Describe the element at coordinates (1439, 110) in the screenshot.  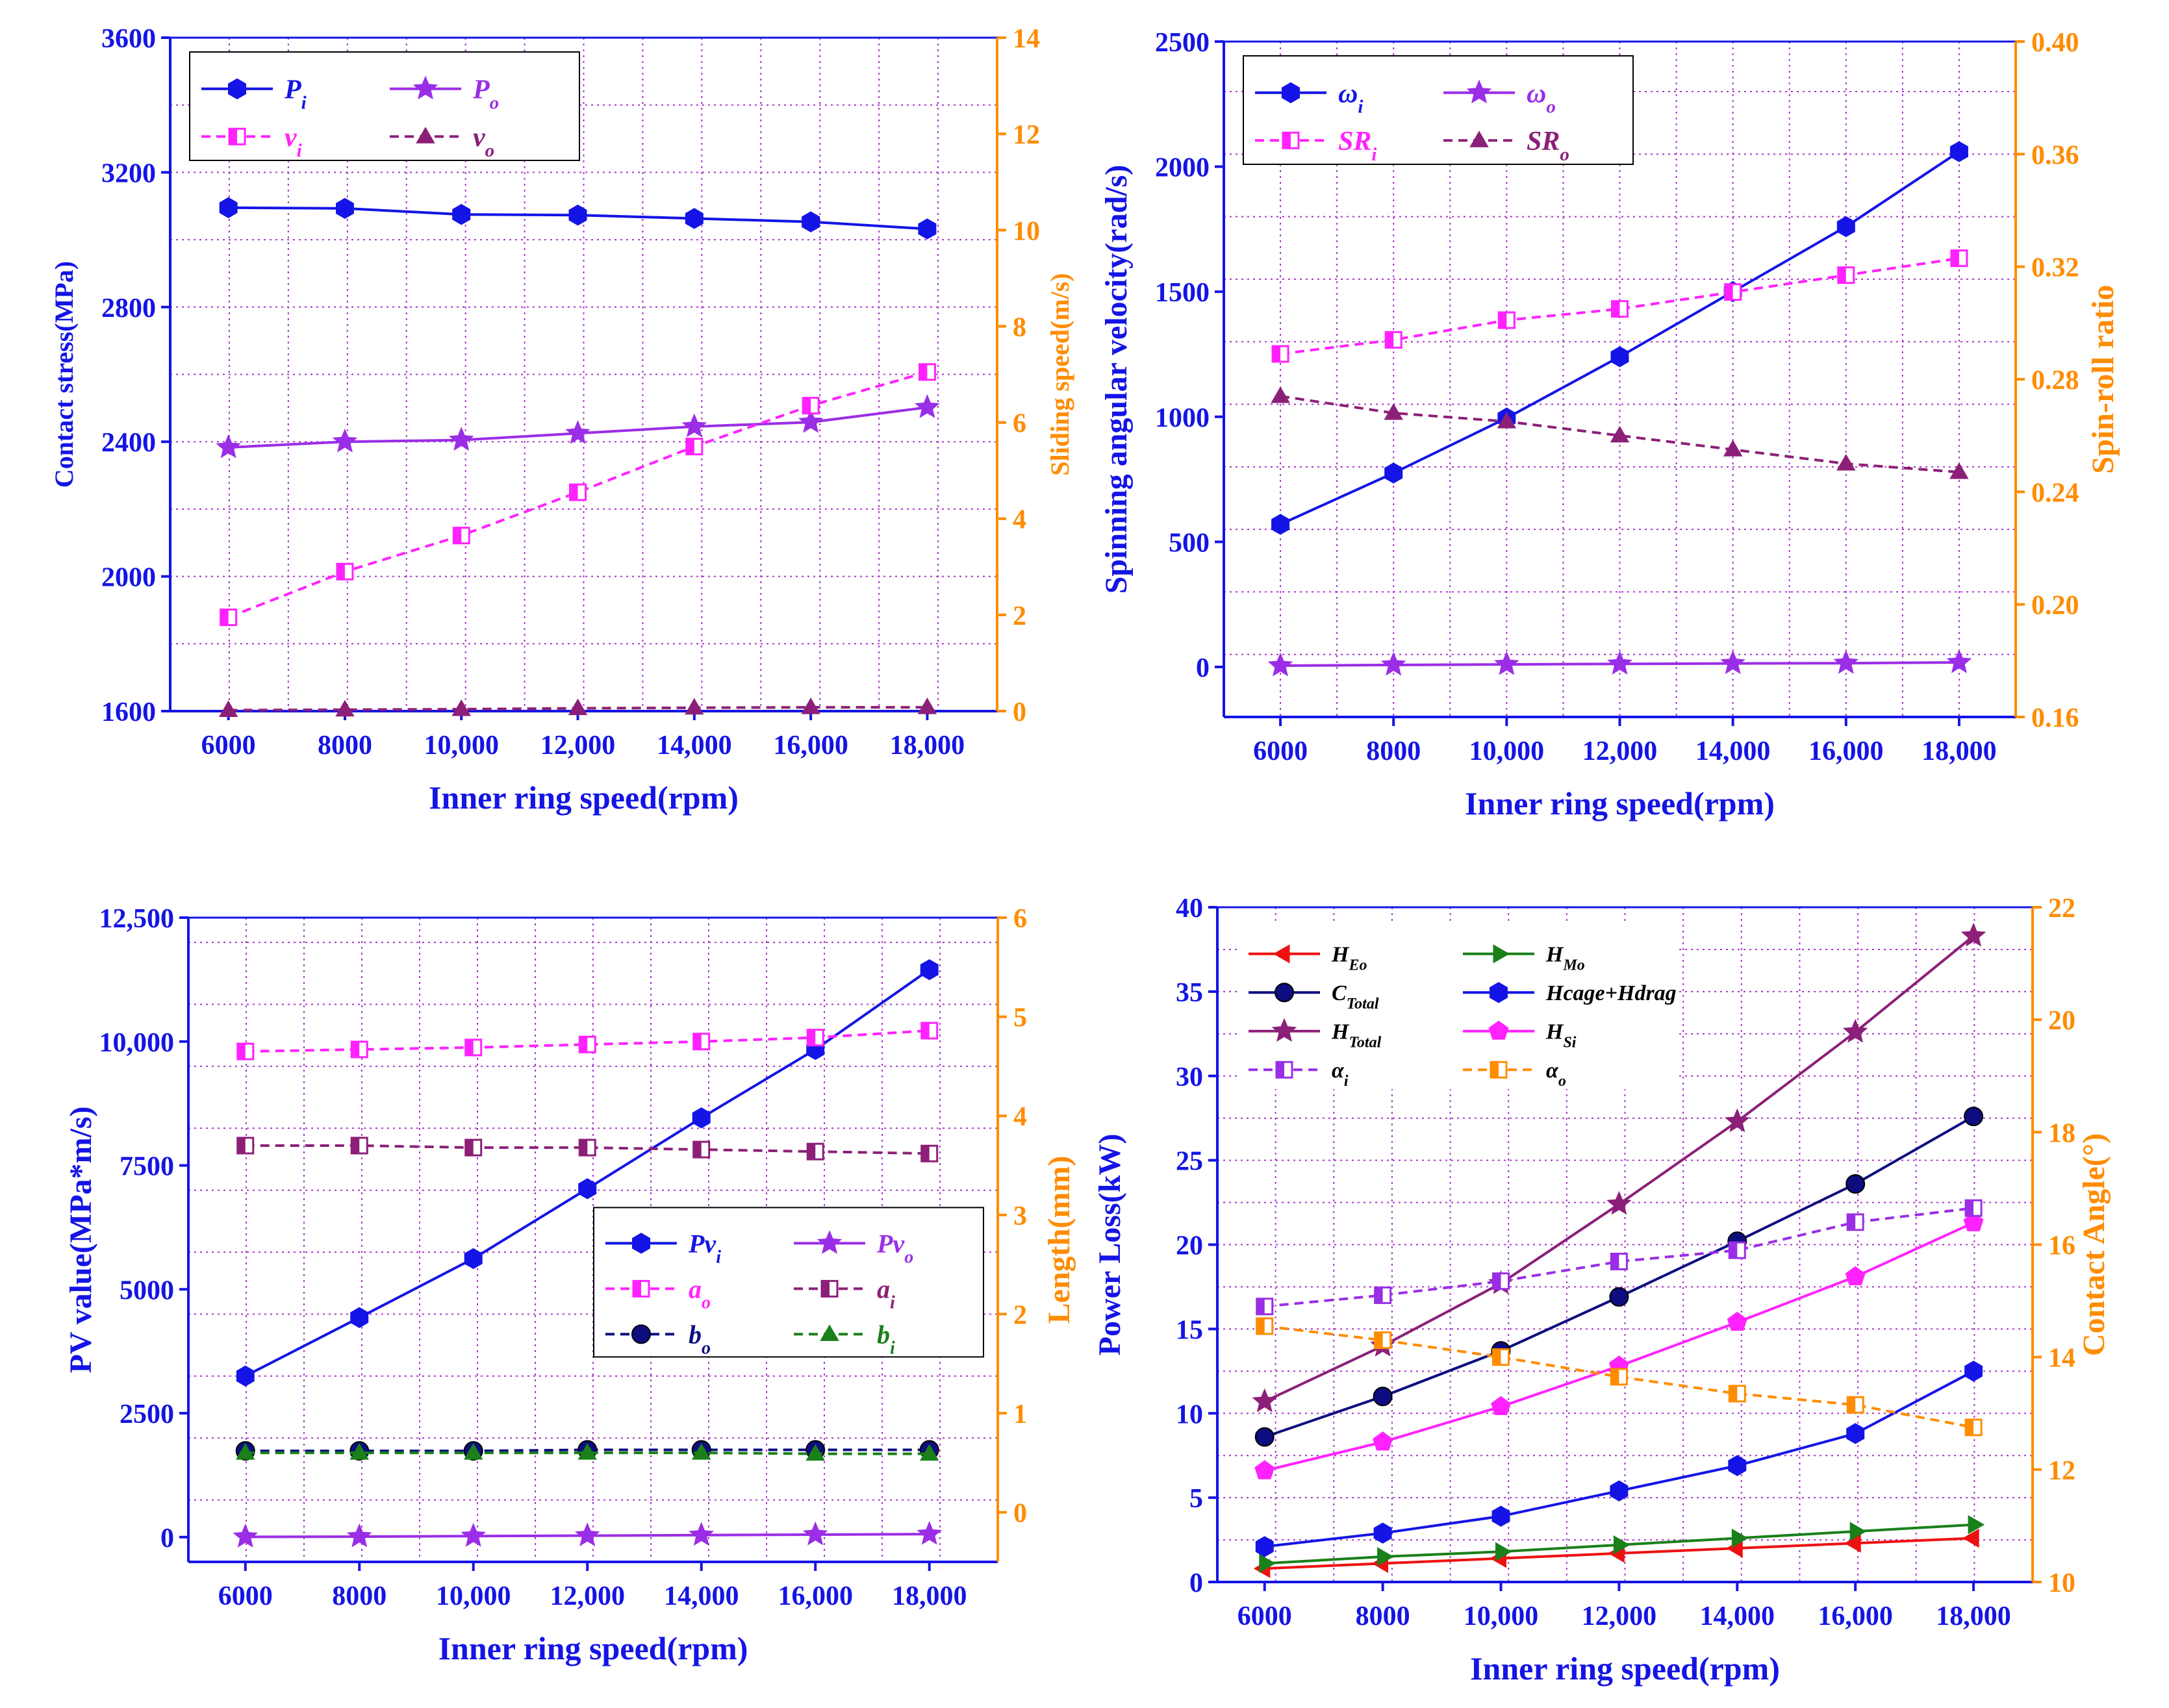
I see `legend: ωi ωo SRi SRo` at that location.